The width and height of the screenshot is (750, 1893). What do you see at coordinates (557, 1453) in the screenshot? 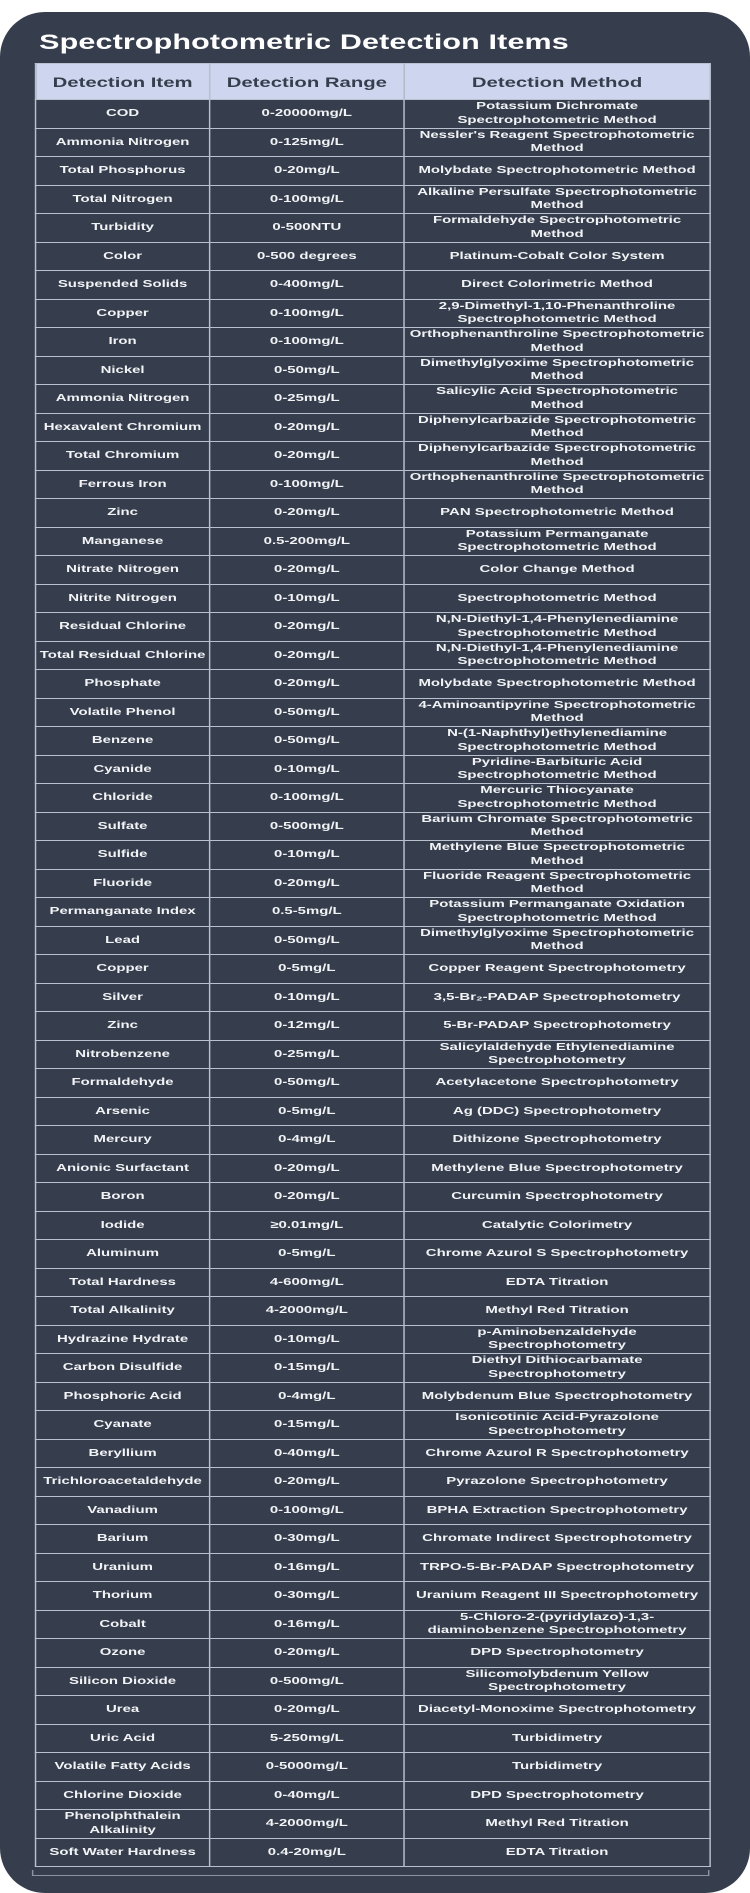
I see `detection-method-cell: Chrome Azurol R Spectrophotometry` at bounding box center [557, 1453].